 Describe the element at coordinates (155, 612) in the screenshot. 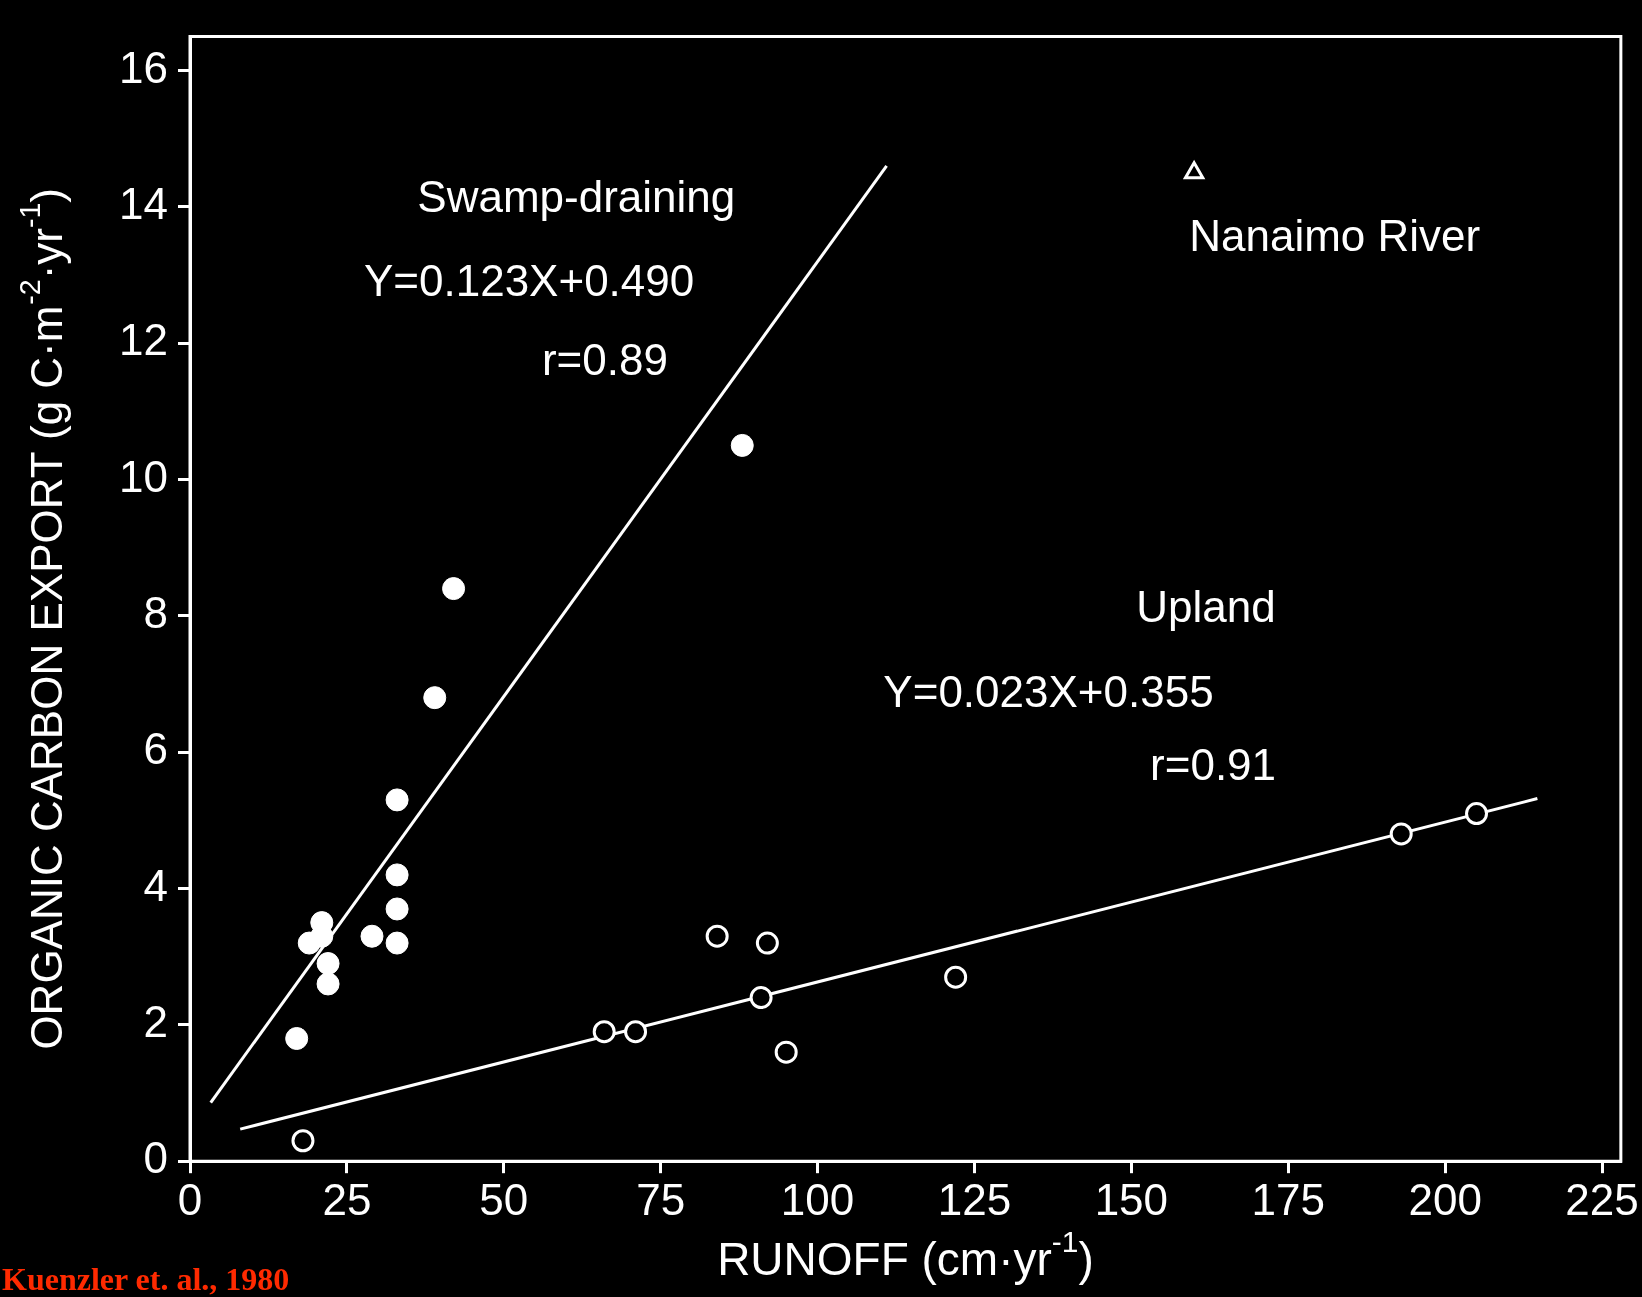

I see `y-tick-label: 8` at that location.